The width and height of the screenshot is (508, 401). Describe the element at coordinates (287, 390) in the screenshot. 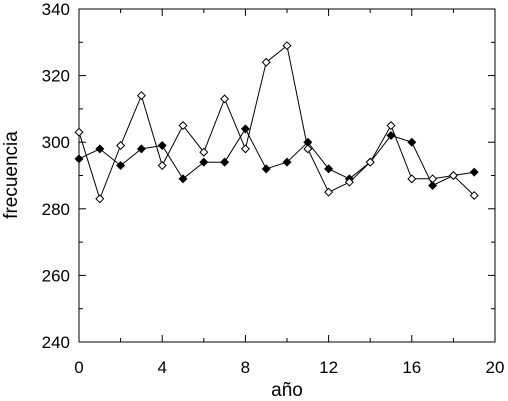

I see `x-axis-title: año` at that location.